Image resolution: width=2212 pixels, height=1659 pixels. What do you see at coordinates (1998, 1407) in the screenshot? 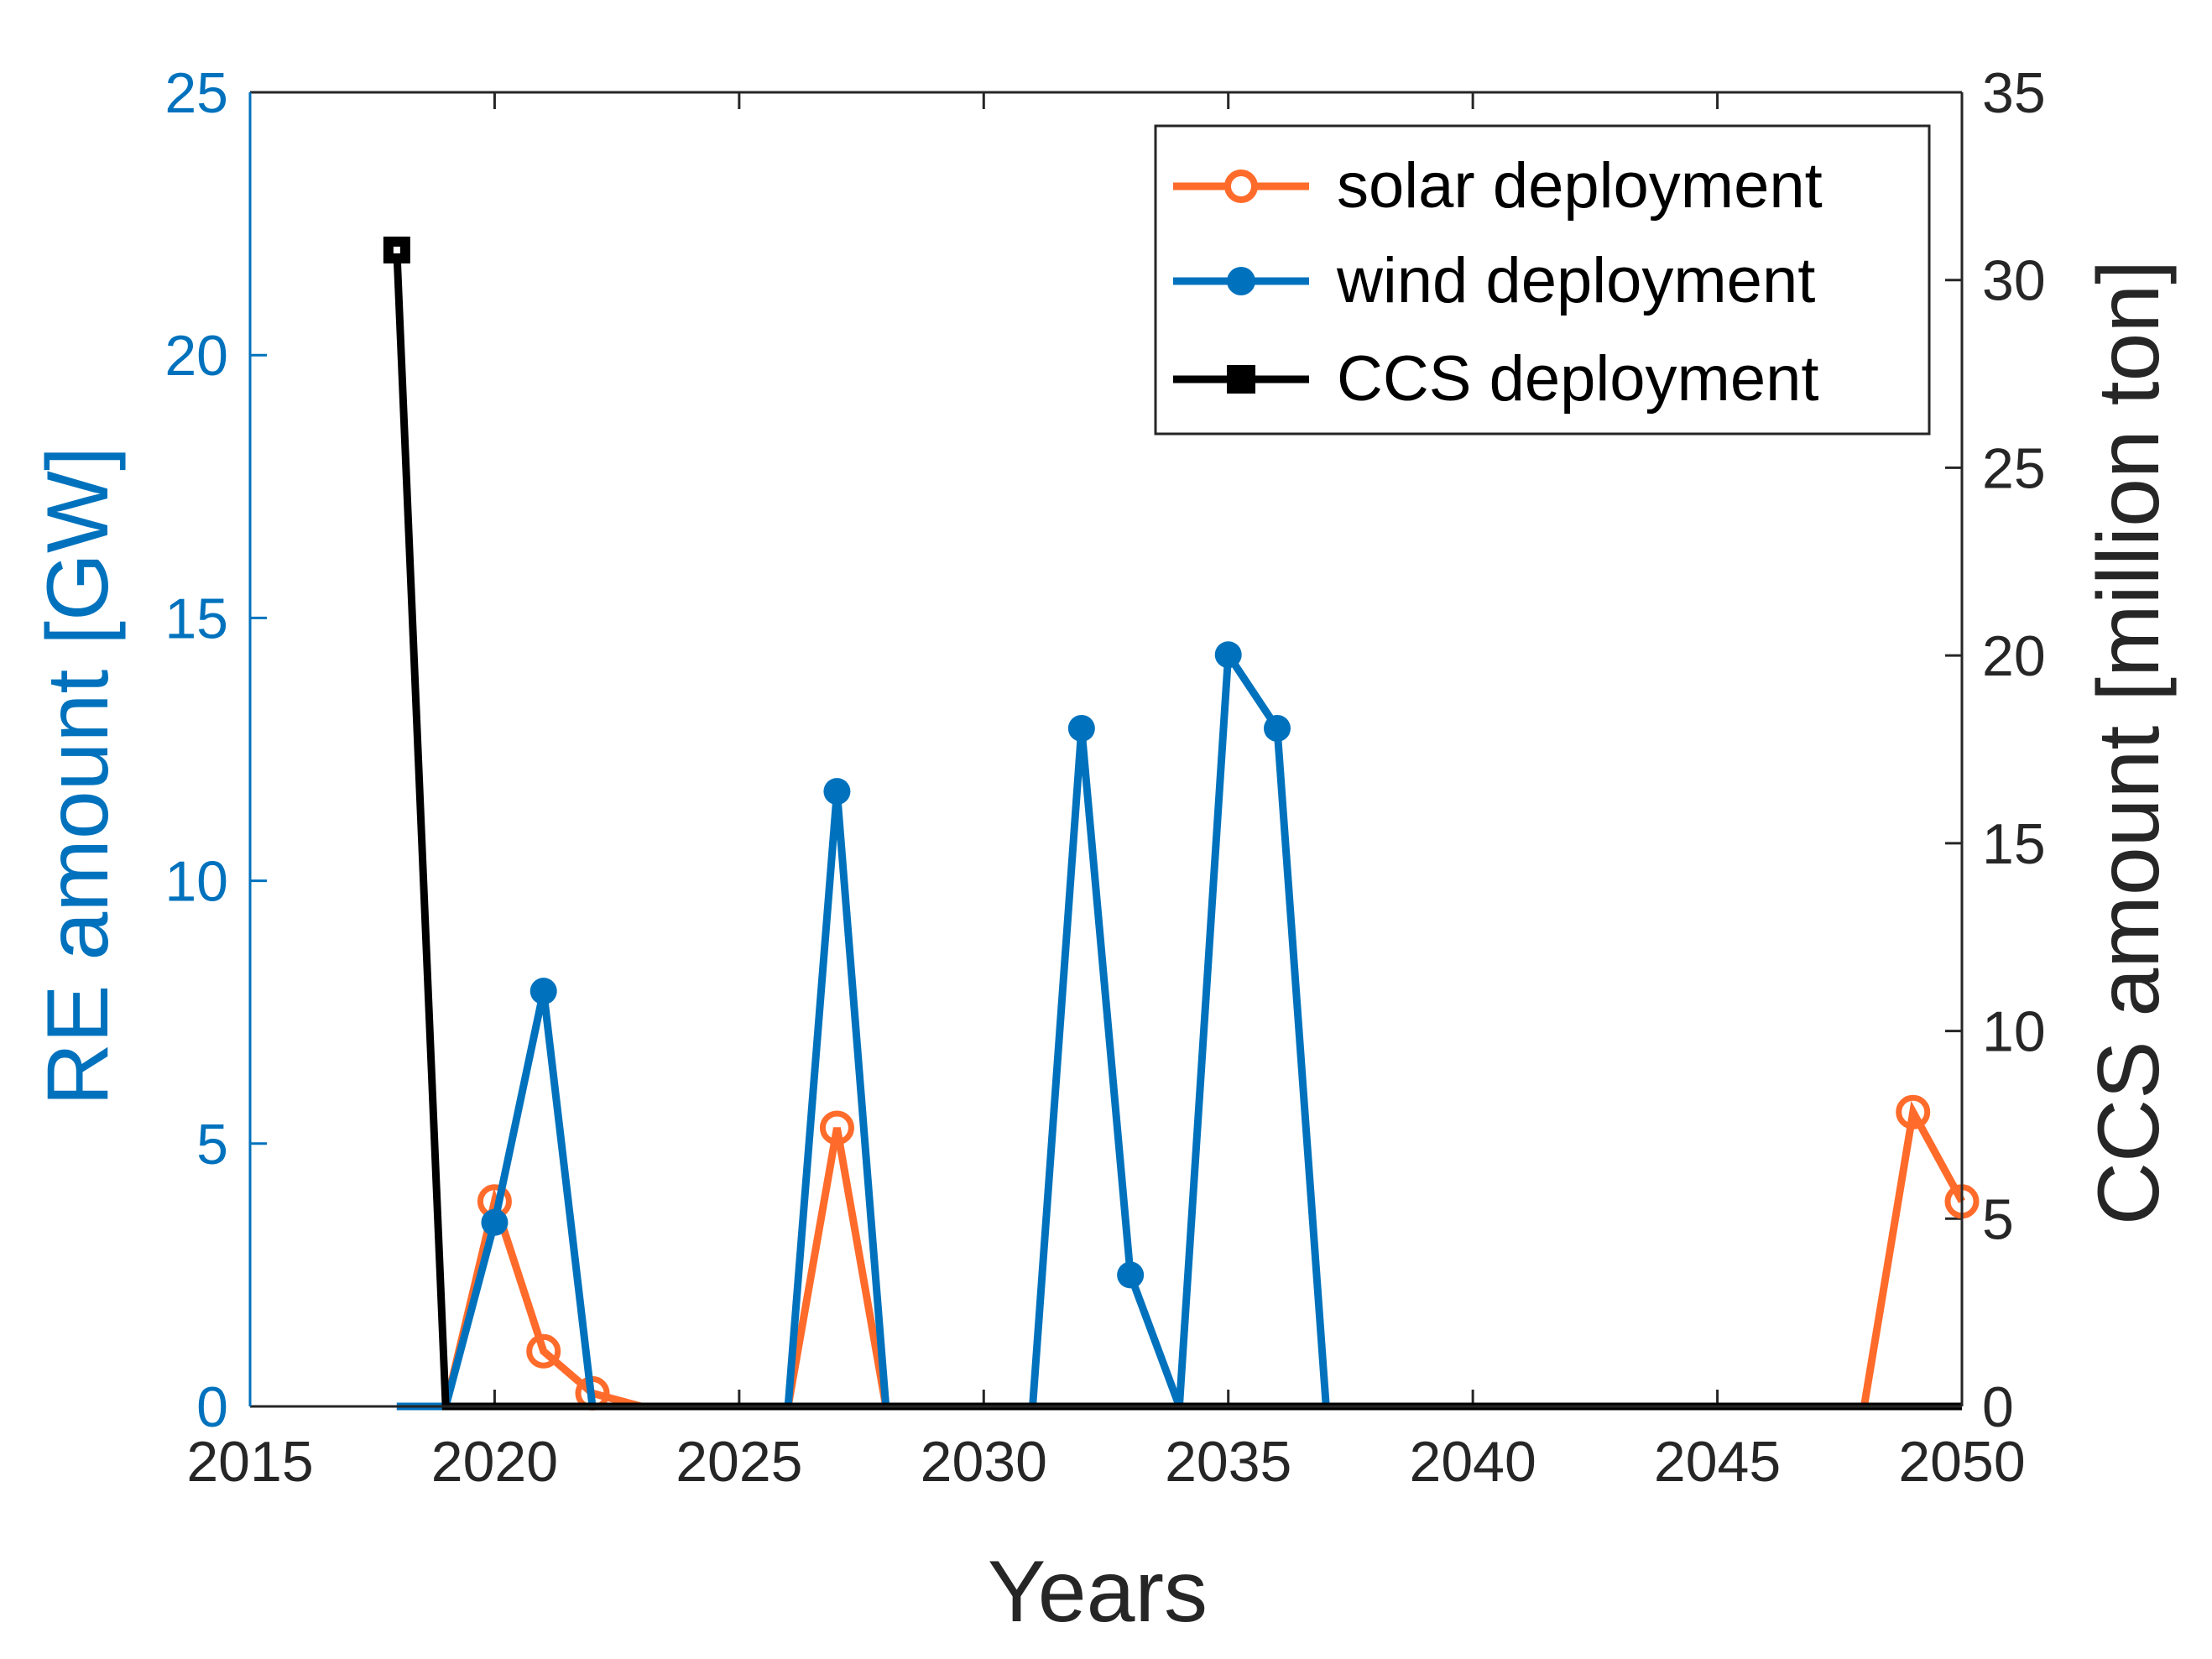
I see `right-y-tick-label: 0` at bounding box center [1998, 1407].